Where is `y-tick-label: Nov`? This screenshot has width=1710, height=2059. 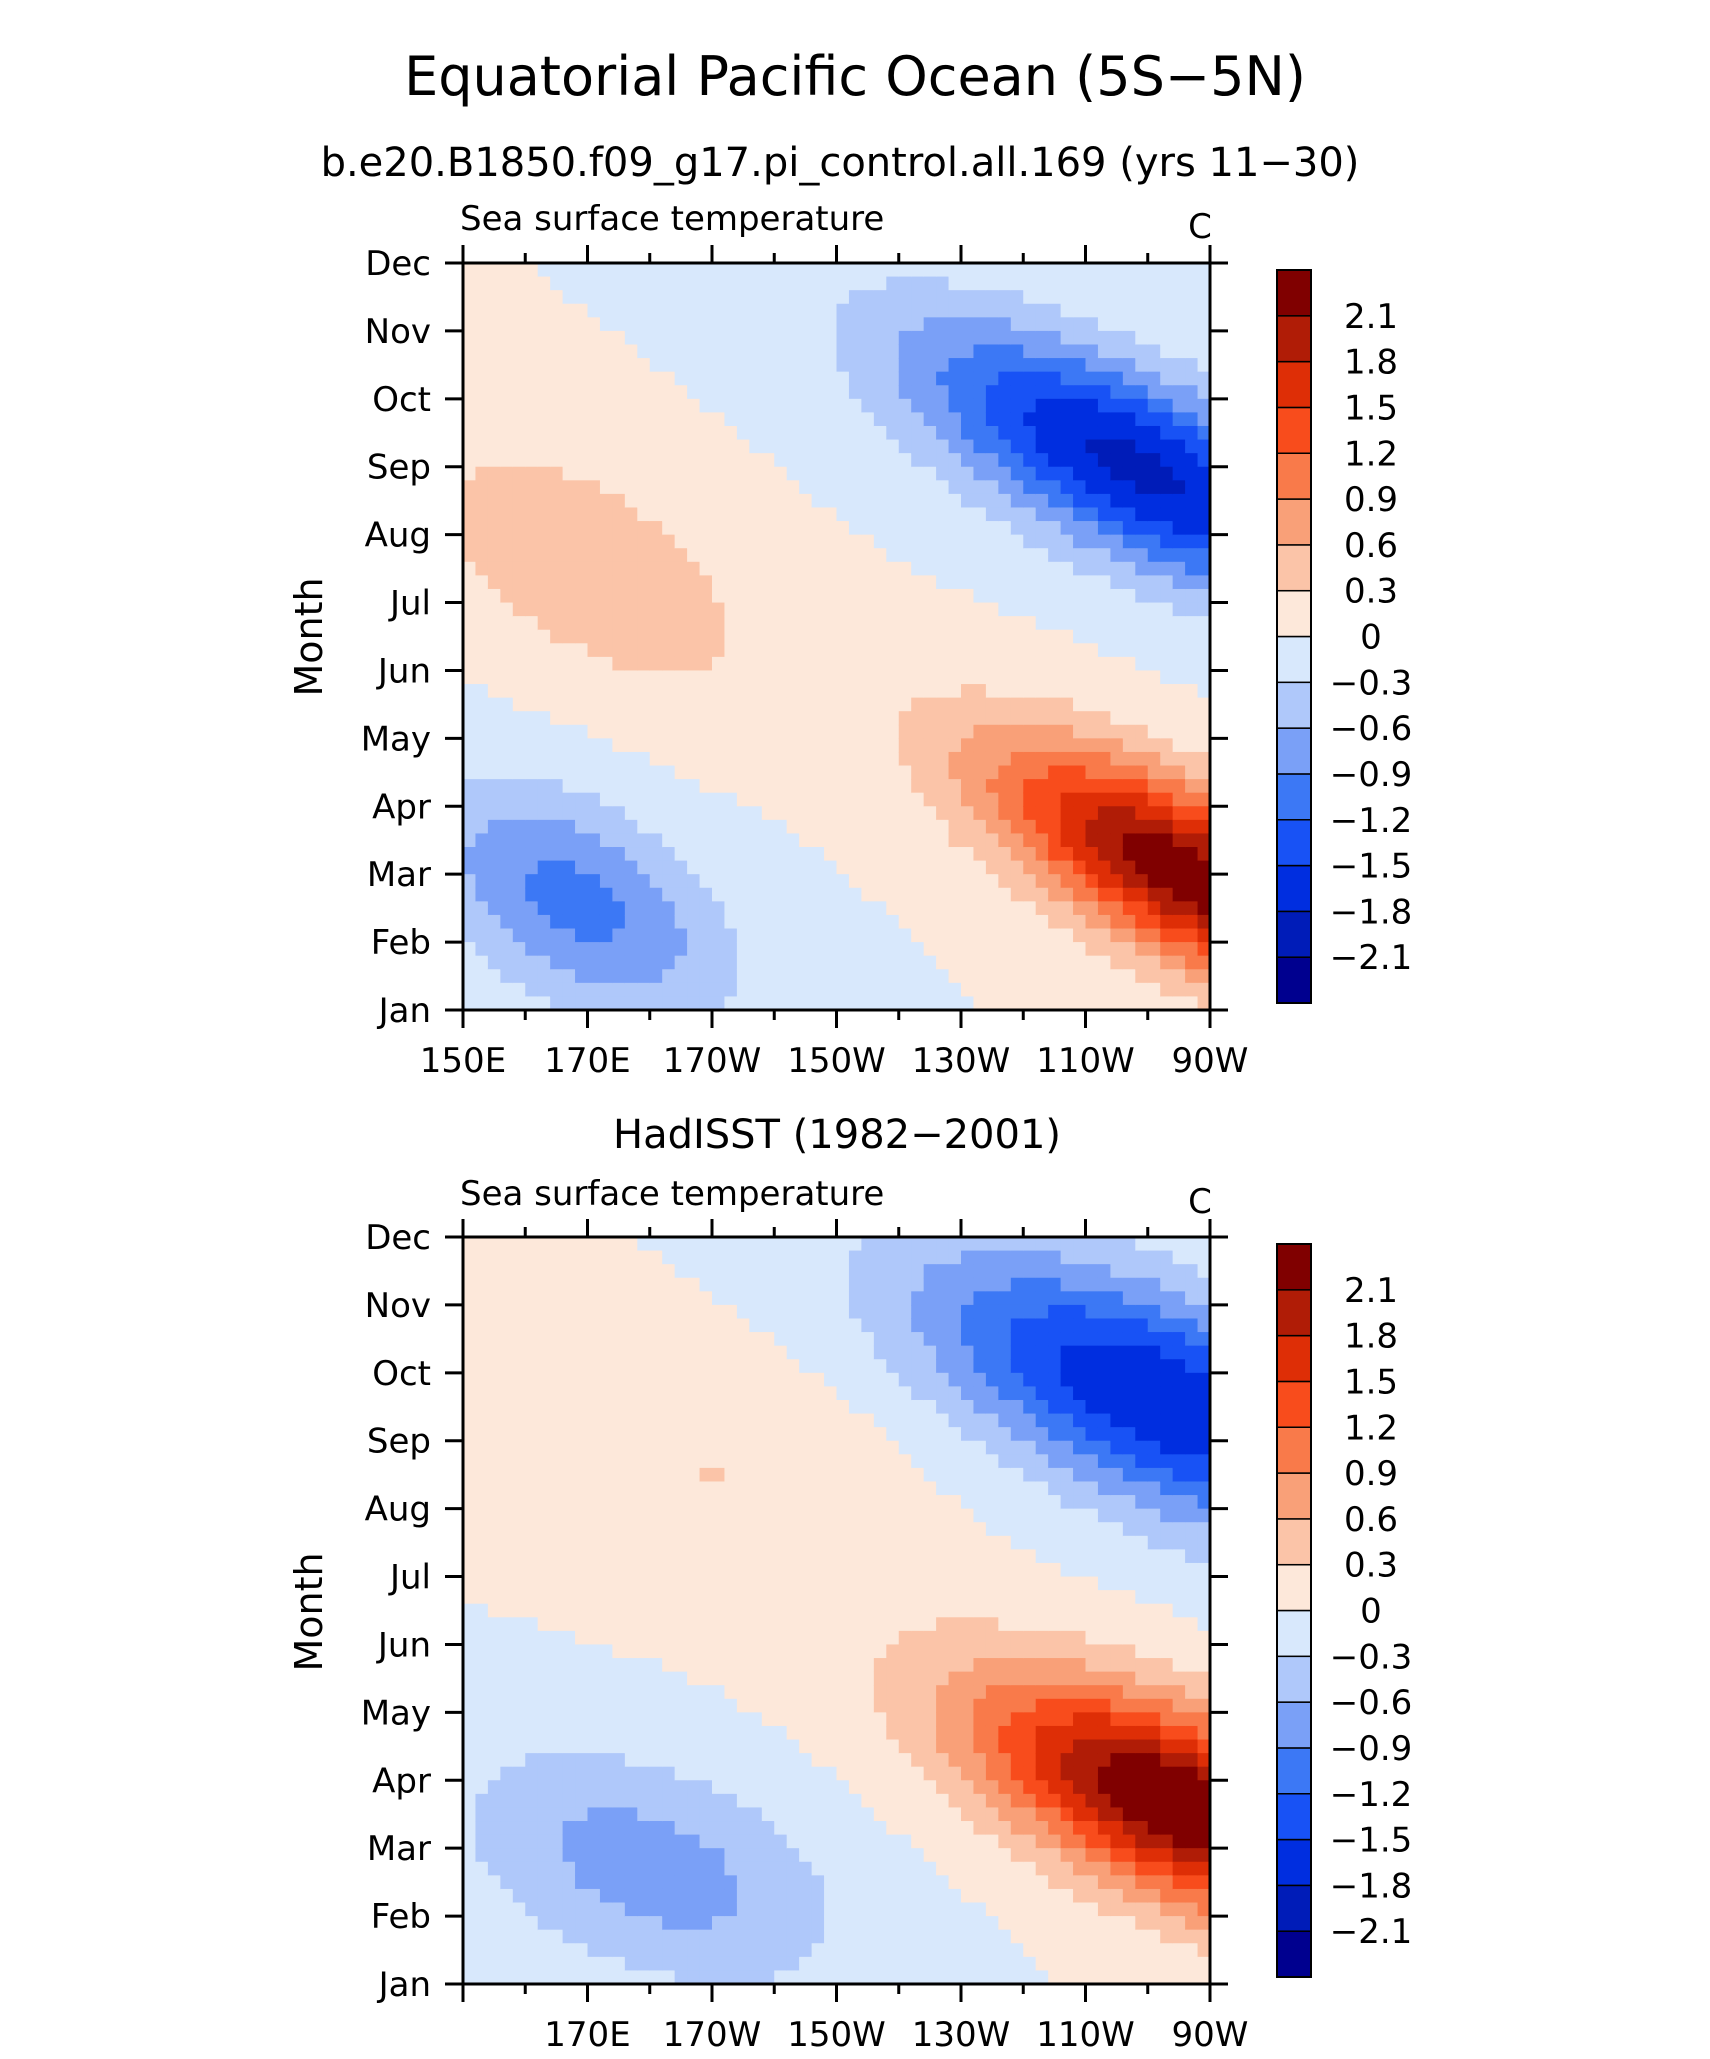
y-tick-label: Nov is located at coordinates (398, 332).